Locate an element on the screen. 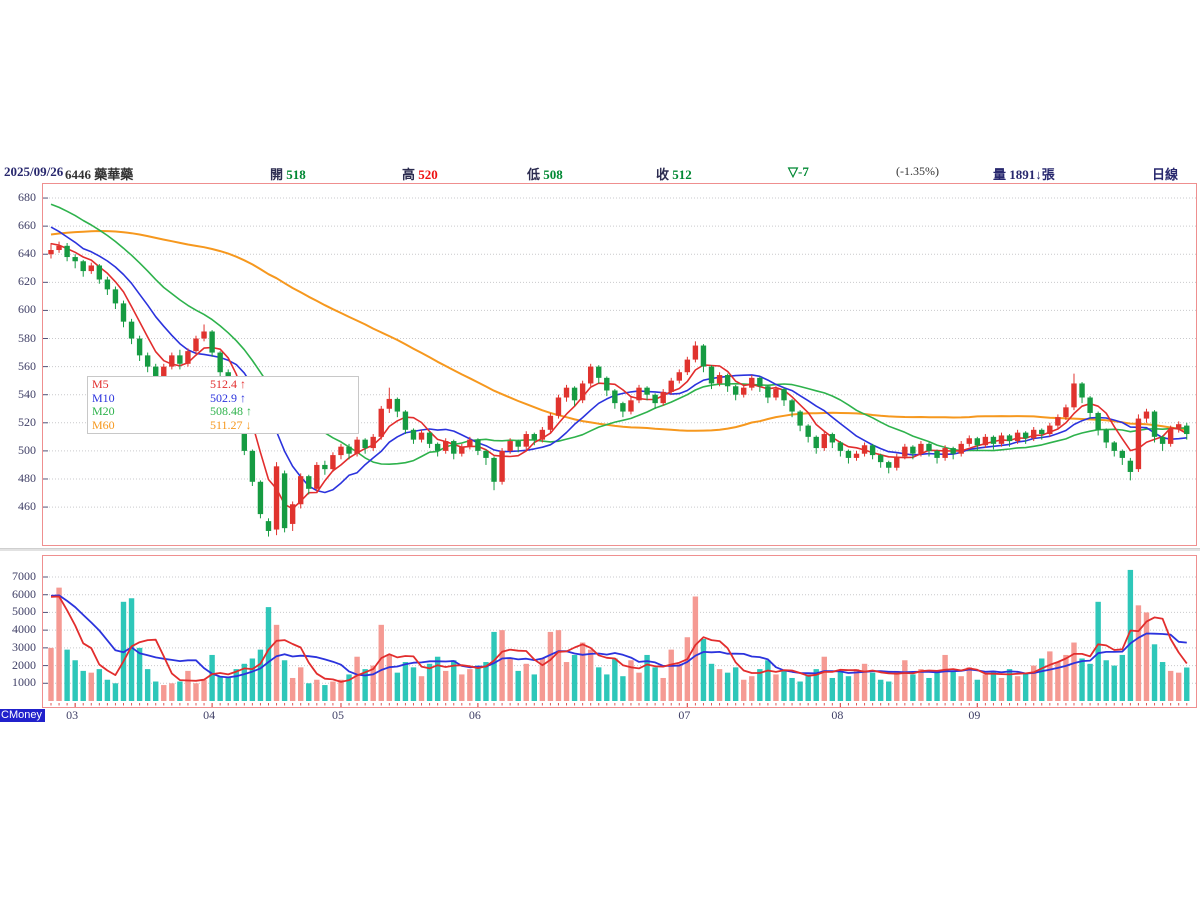  volume-tick-label: 5000 is located at coordinates (24, 611).